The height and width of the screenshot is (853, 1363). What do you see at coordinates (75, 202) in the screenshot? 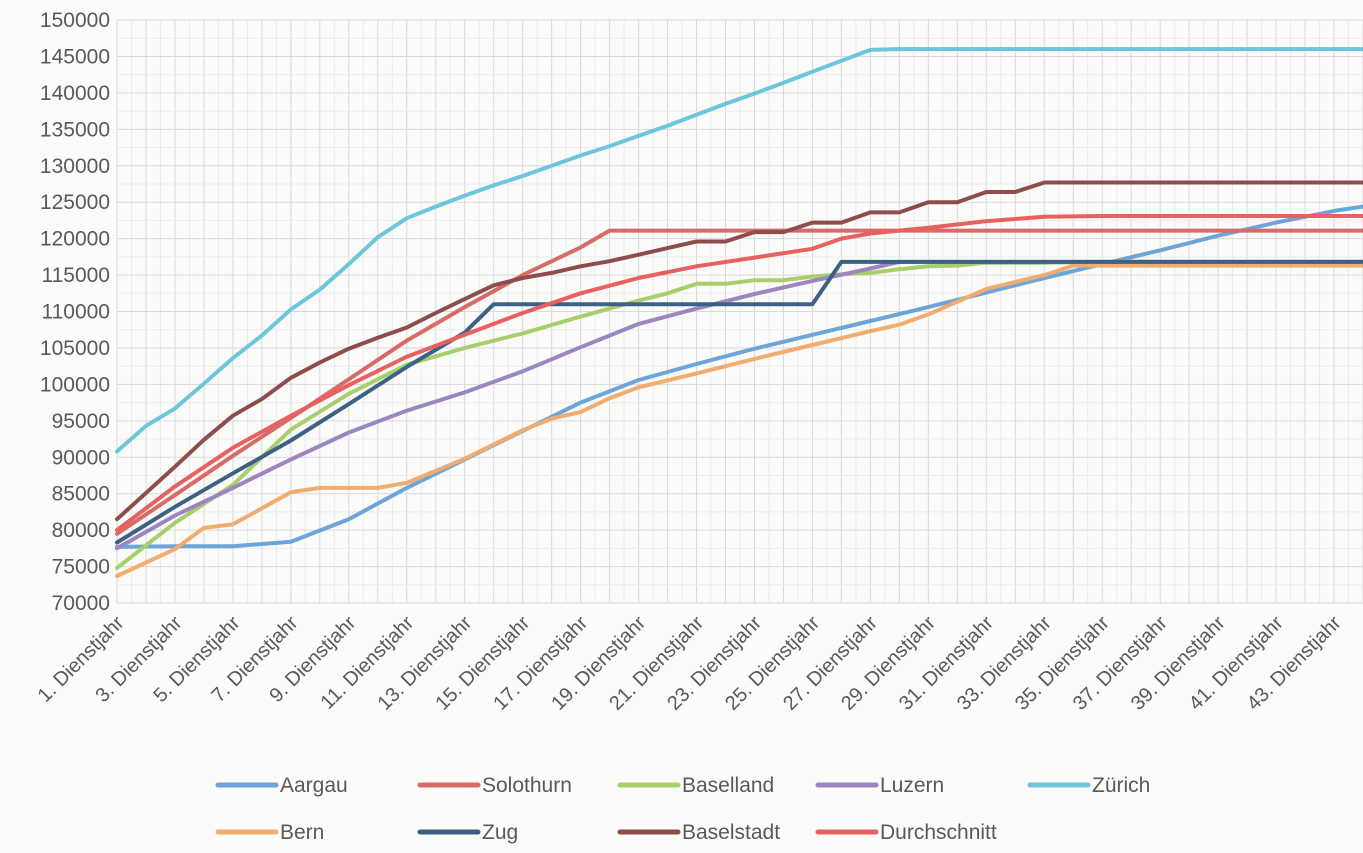
I see `y-tick-label: 125000` at bounding box center [75, 202].